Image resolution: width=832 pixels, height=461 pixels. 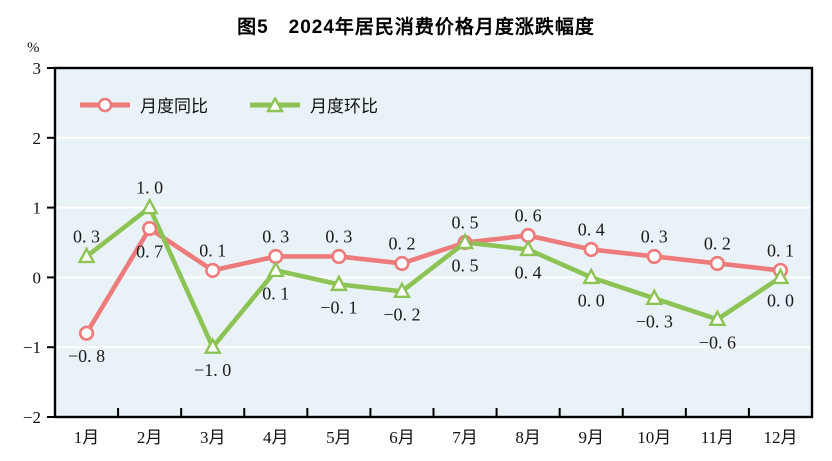 I want to click on chart-title: 图5 2024年居民消费价格月度涨跌幅度, so click(x=416, y=27).